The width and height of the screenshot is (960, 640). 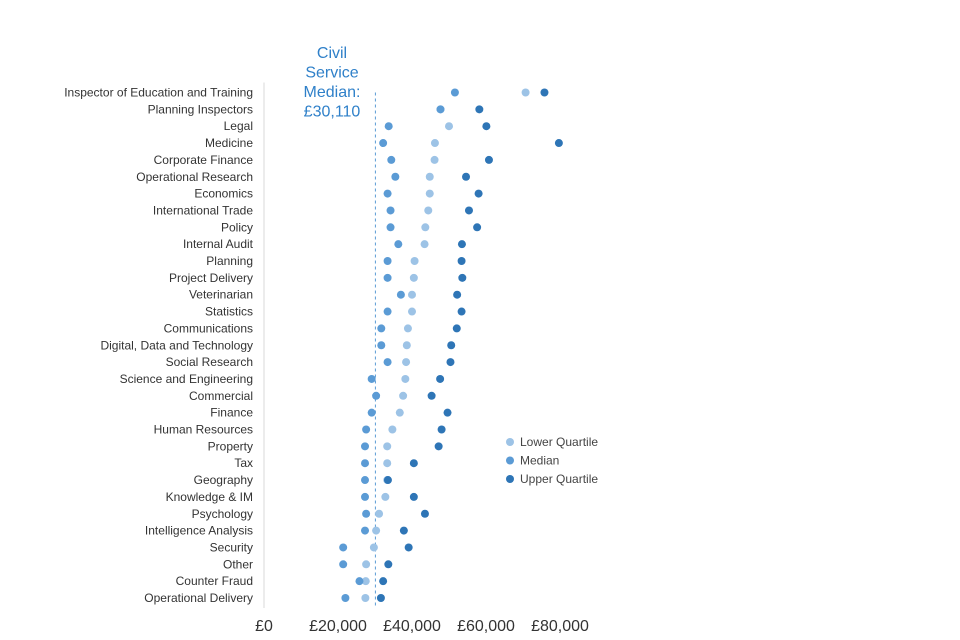 I want to click on category-label-international-trade: International Trade, so click(x=203, y=210).